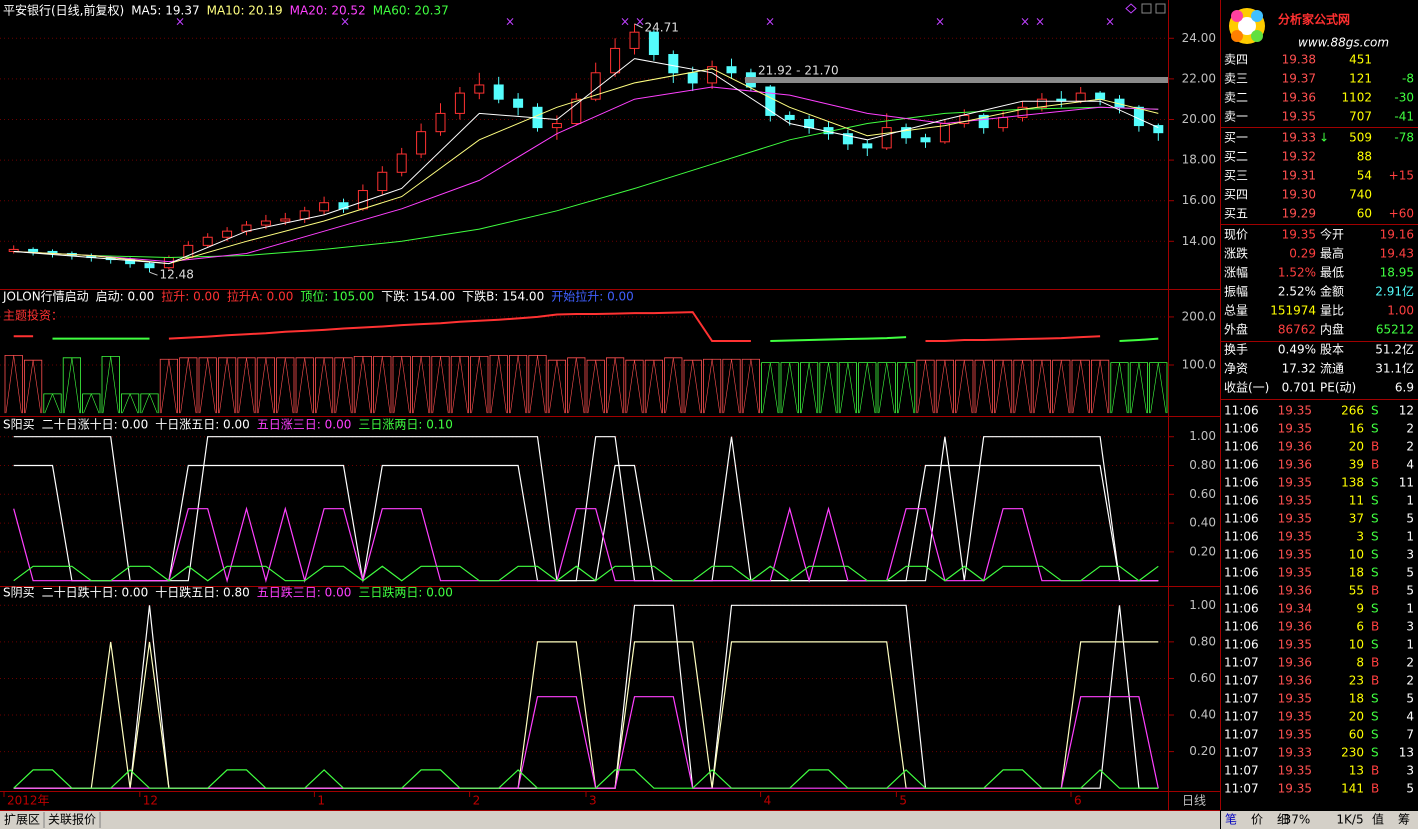 This screenshot has height=829, width=1418. Describe the element at coordinates (1297, 820) in the screenshot. I see `side-tab: 37%` at that location.